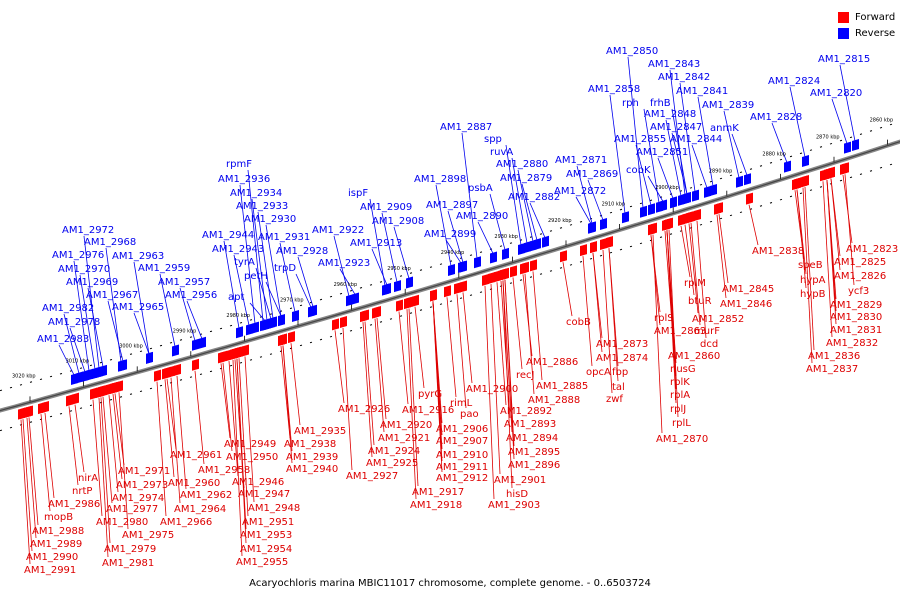  Describe the element at coordinates (404, 438) in the screenshot. I see `gene-label: AM1_2921` at that location.